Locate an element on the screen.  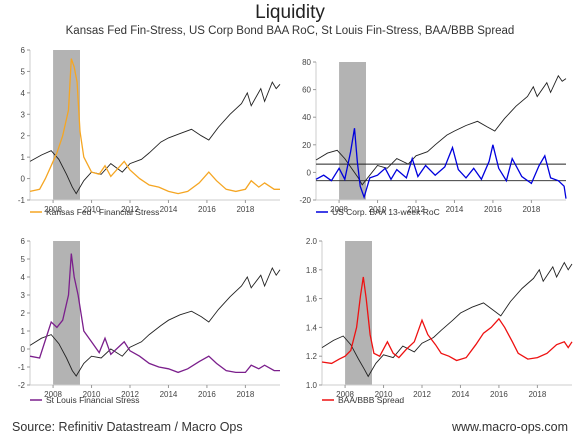
legend-label: US Corp. BAA 13-week RoC is located at coordinates (386, 212).